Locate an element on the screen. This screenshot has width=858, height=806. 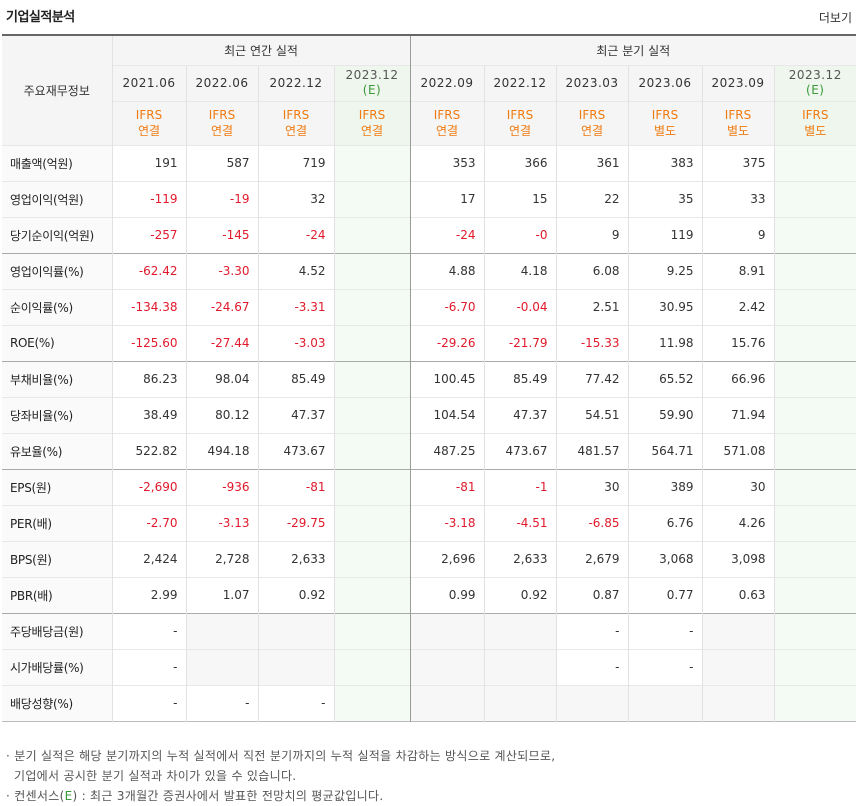
data-cell: 15.76 is located at coordinates (737, 342).